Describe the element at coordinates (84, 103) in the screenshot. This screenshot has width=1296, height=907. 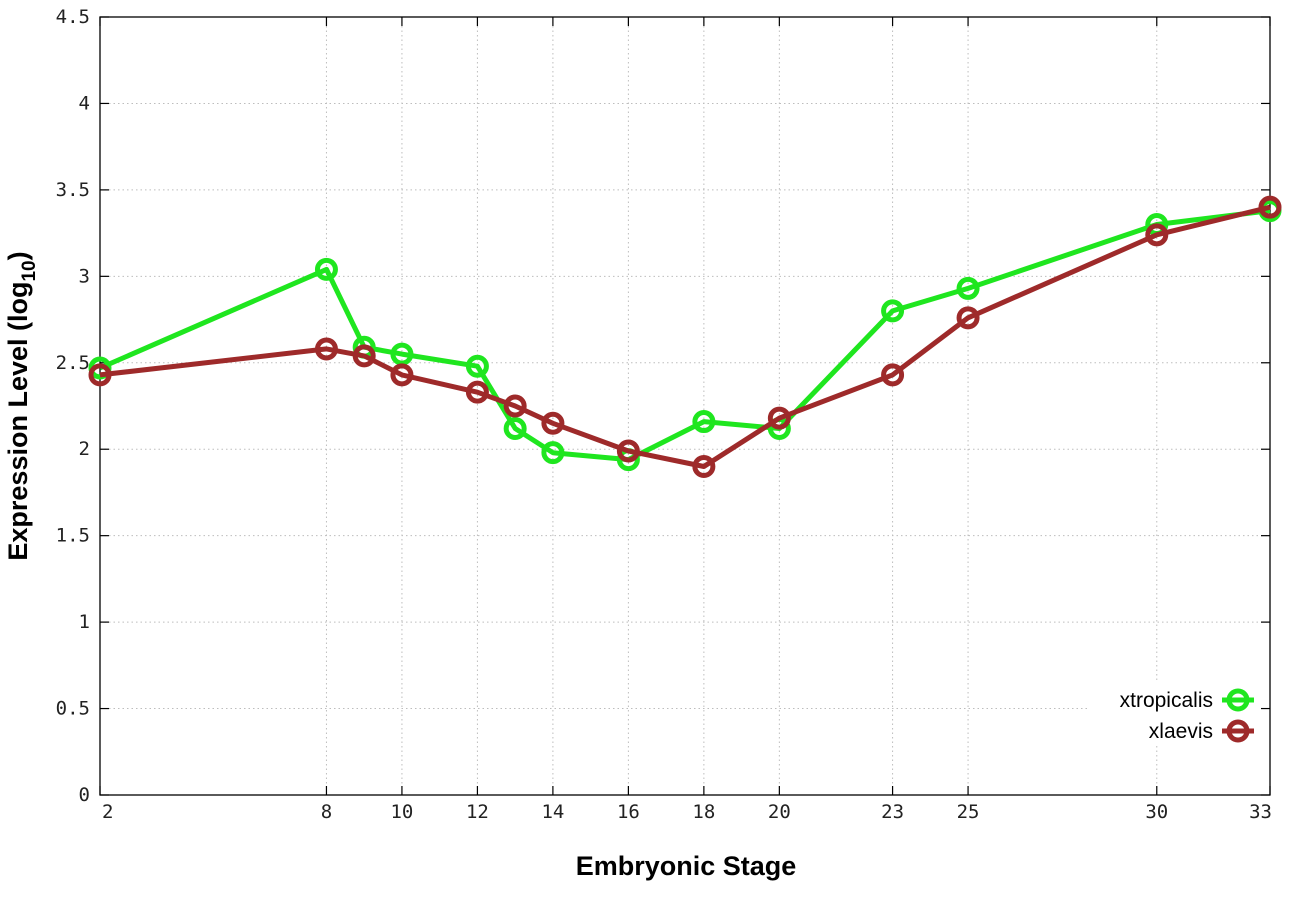
I see `y-tick-label: 4` at that location.